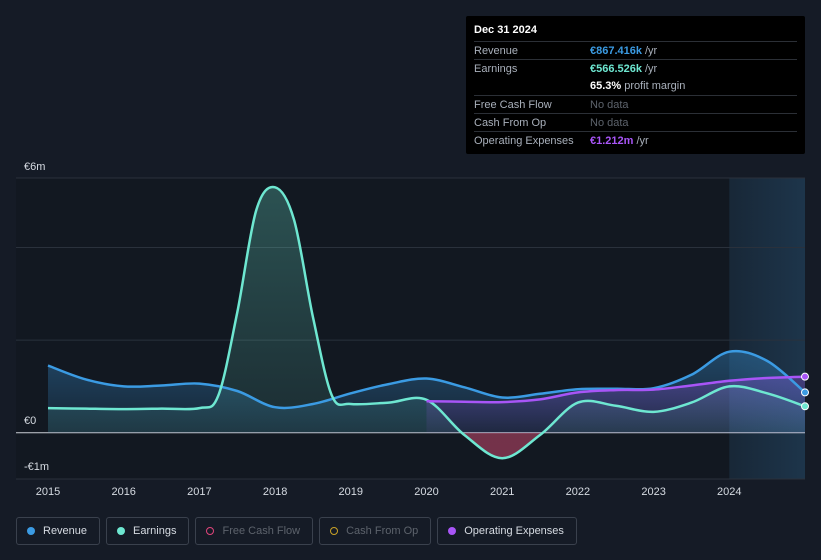 The width and height of the screenshot is (821, 560). I want to click on tooltip-label: Free Cash Flow, so click(513, 104).